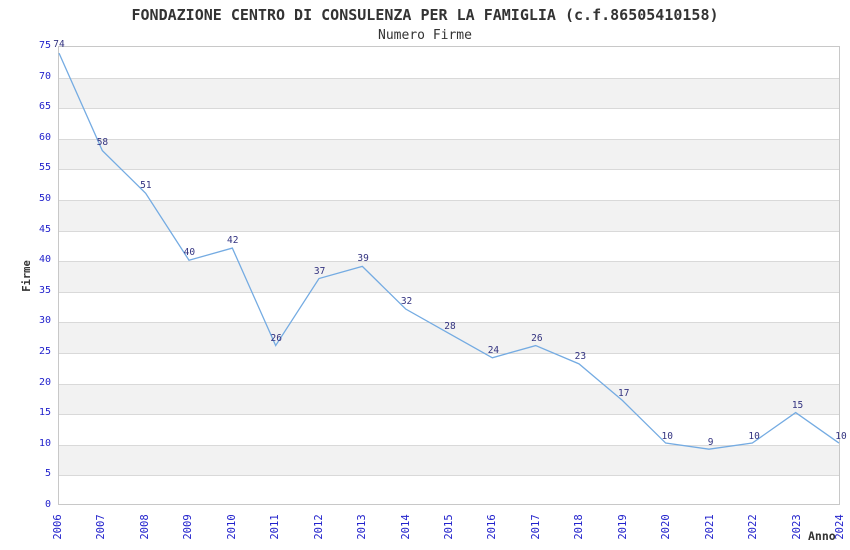  Describe the element at coordinates (47, 474) in the screenshot. I see `y-tick-label: 5` at that location.